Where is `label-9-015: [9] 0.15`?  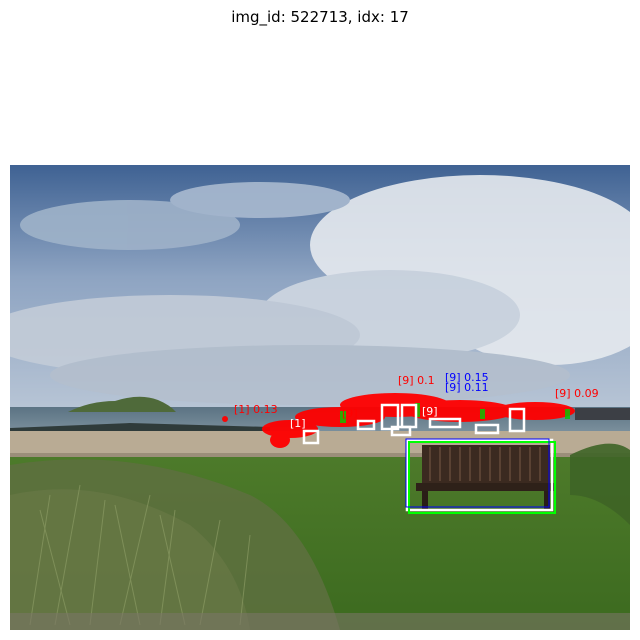 label-9-015: [9] 0.15 is located at coordinates (467, 377).